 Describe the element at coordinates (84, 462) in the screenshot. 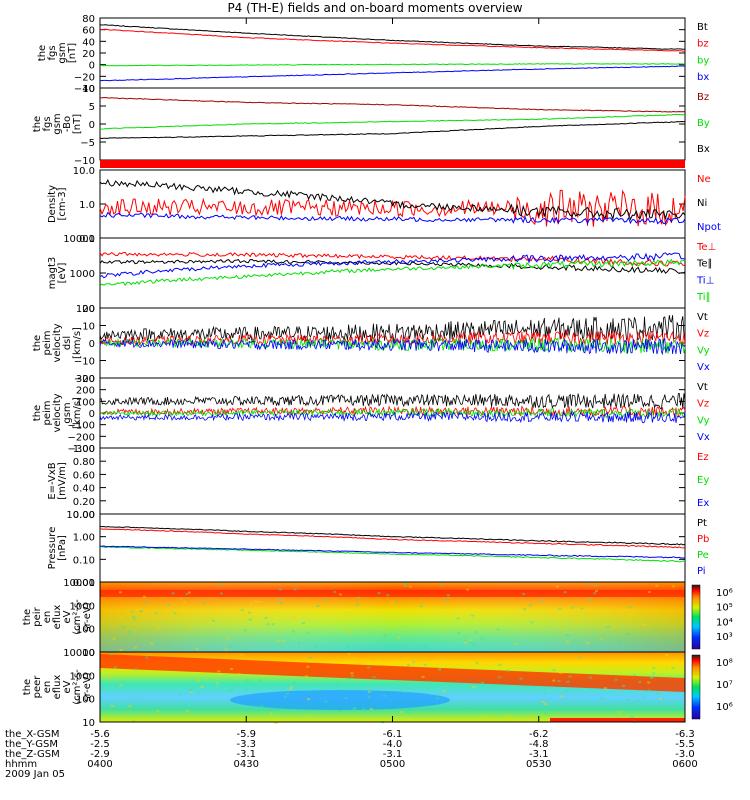

I see `y-tick-label: 0.80` at that location.